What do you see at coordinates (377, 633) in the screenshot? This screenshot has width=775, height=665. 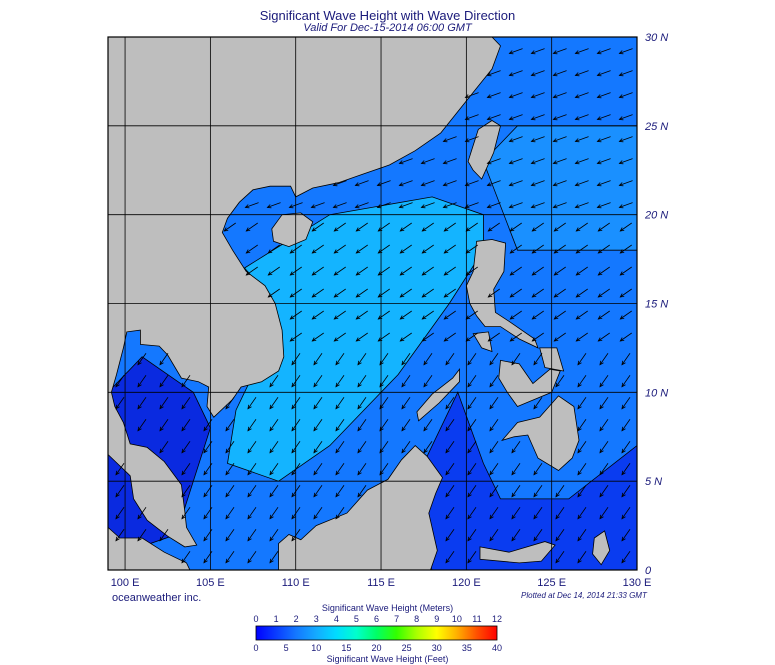 I see `colorbar: 0 1 2 3 4 5 6 7 8 9 10 11 120 5 10 15 20 25 30 35 40` at bounding box center [377, 633].